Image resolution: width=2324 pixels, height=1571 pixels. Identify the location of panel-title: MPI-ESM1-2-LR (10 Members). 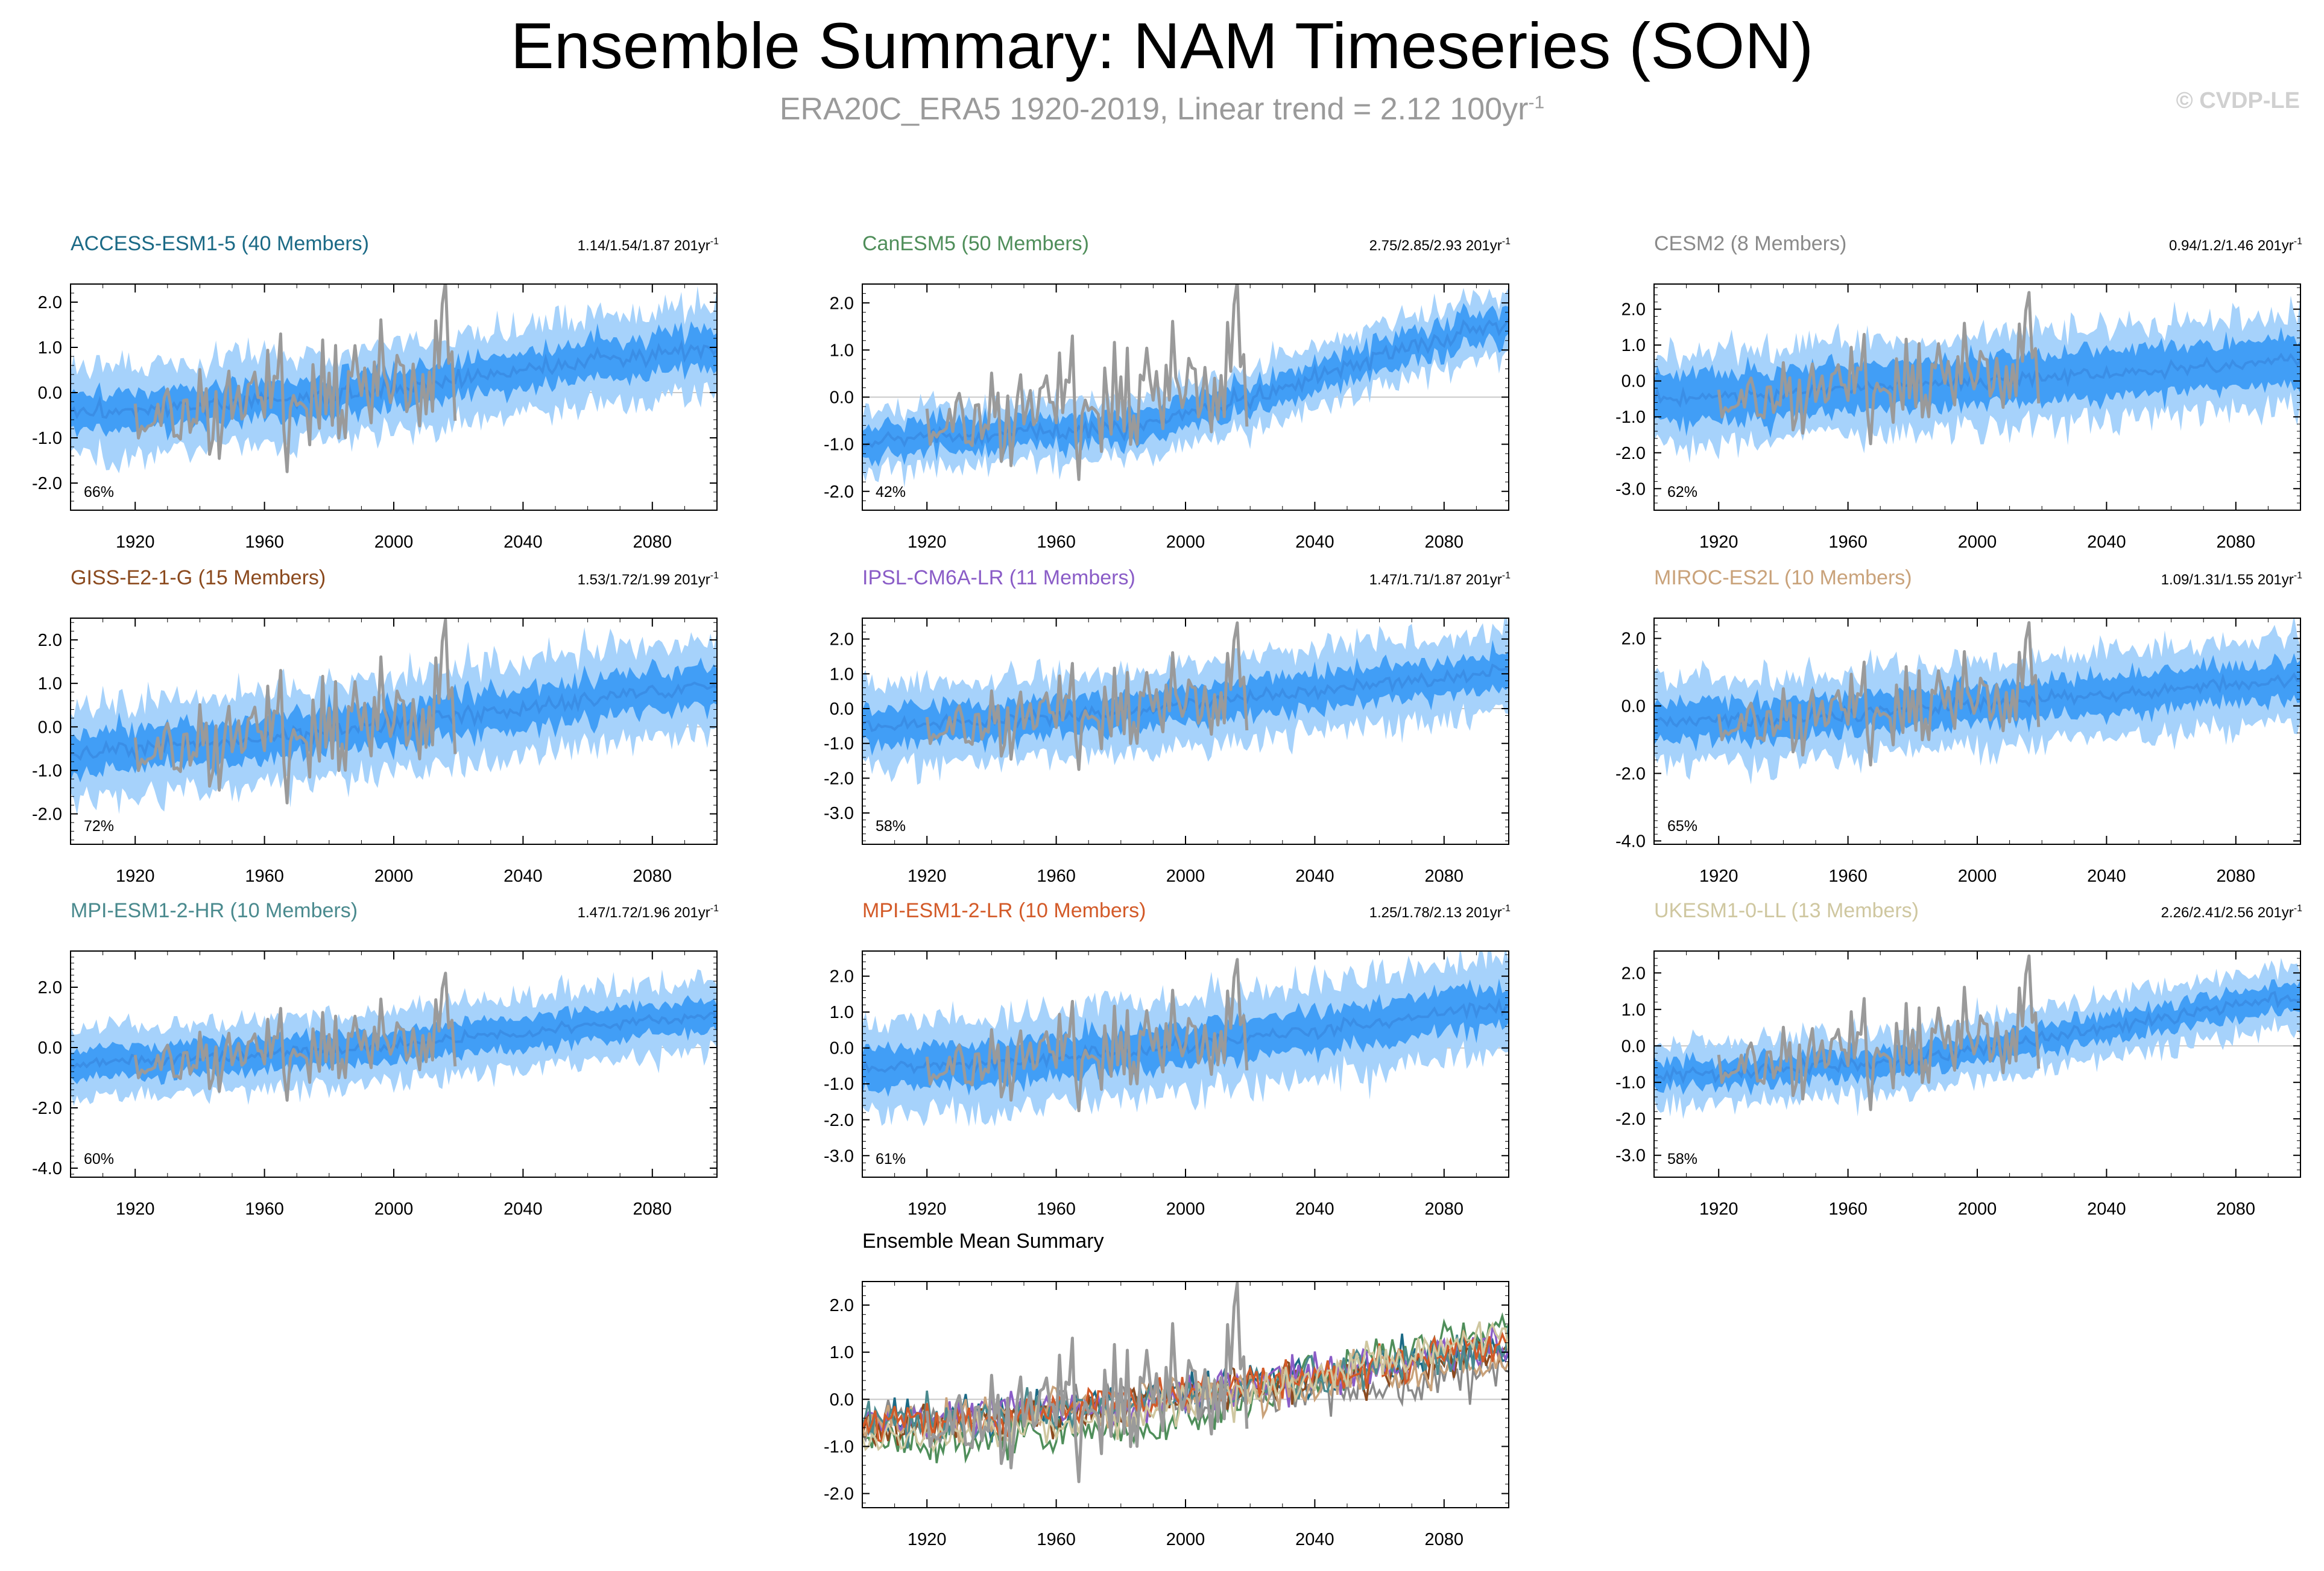
(1004, 910).